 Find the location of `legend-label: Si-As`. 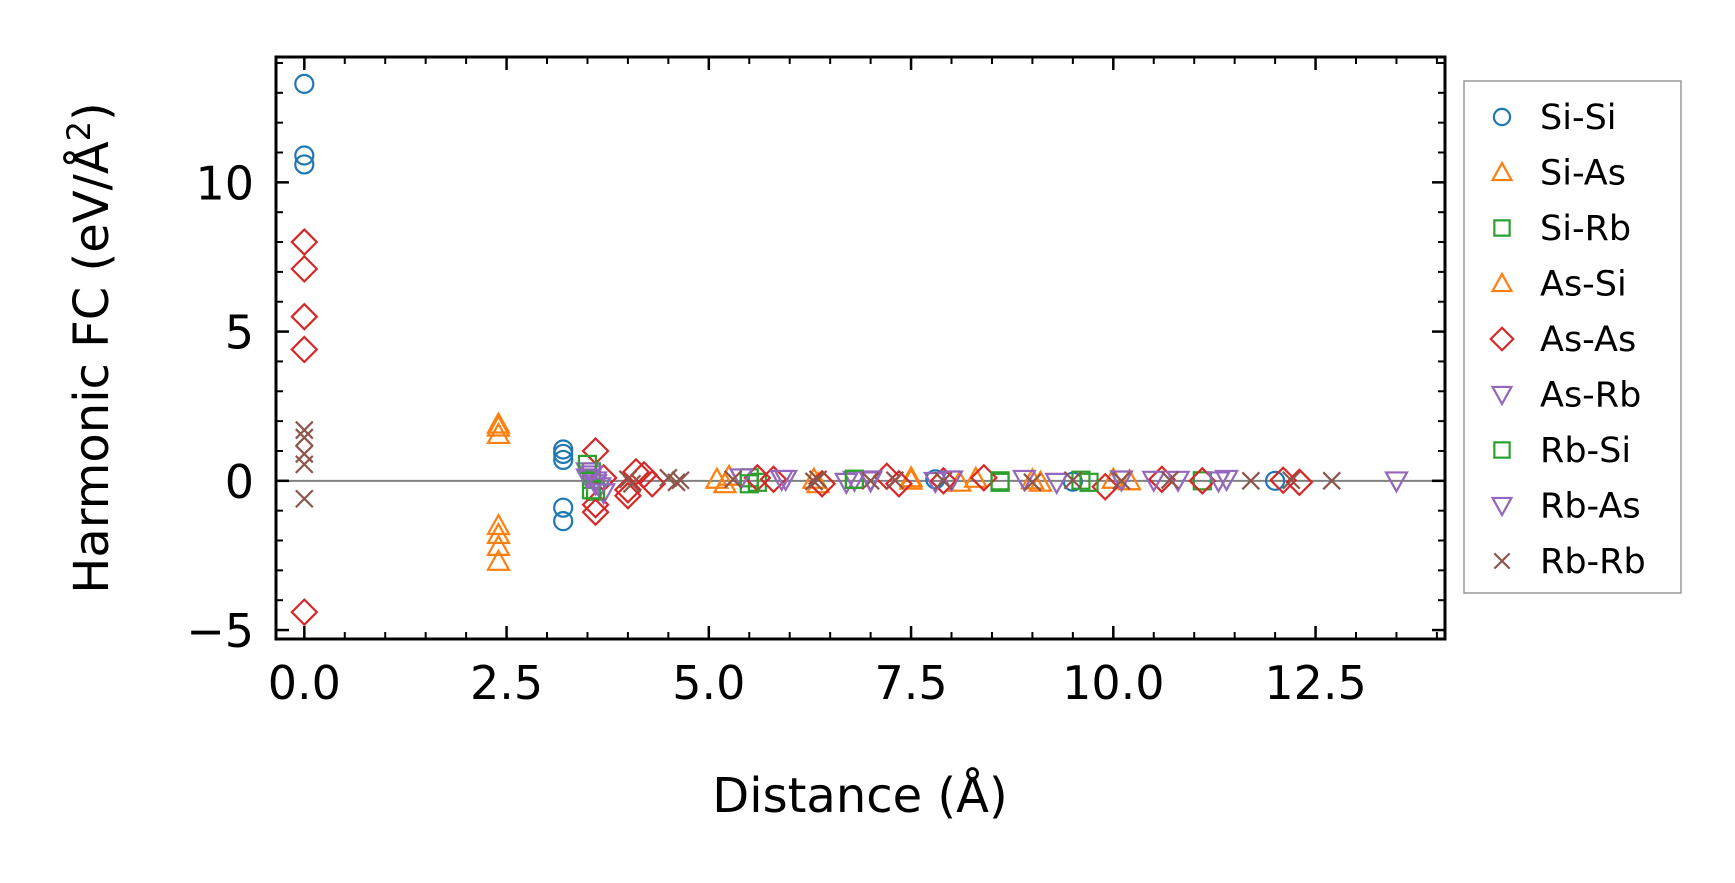

legend-label: Si-As is located at coordinates (1583, 174).